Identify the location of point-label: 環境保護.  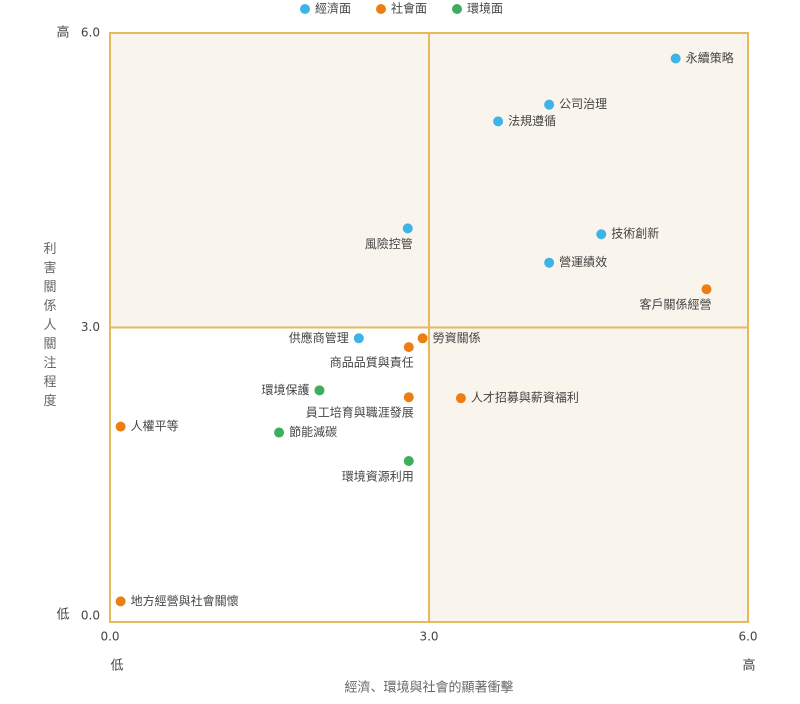
(285, 389).